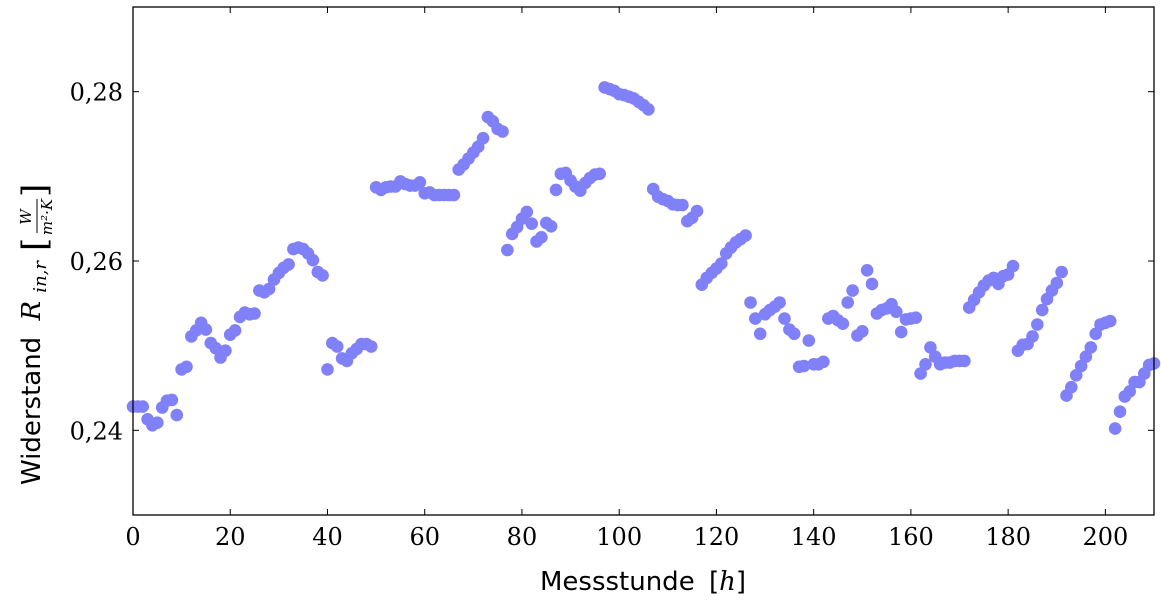 The width and height of the screenshot is (1161, 606). What do you see at coordinates (230, 537) in the screenshot?
I see `x-tick-label-20: 20` at bounding box center [230, 537].